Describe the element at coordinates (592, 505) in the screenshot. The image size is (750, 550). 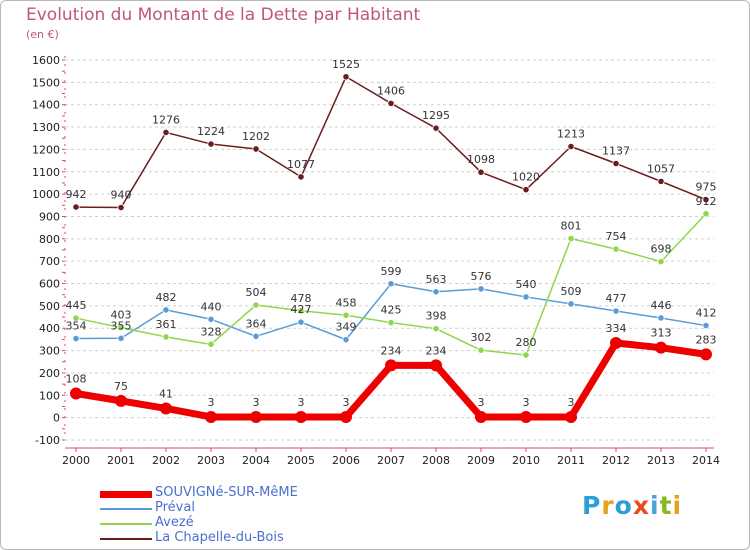
I see `logo-letter: P` at that location.